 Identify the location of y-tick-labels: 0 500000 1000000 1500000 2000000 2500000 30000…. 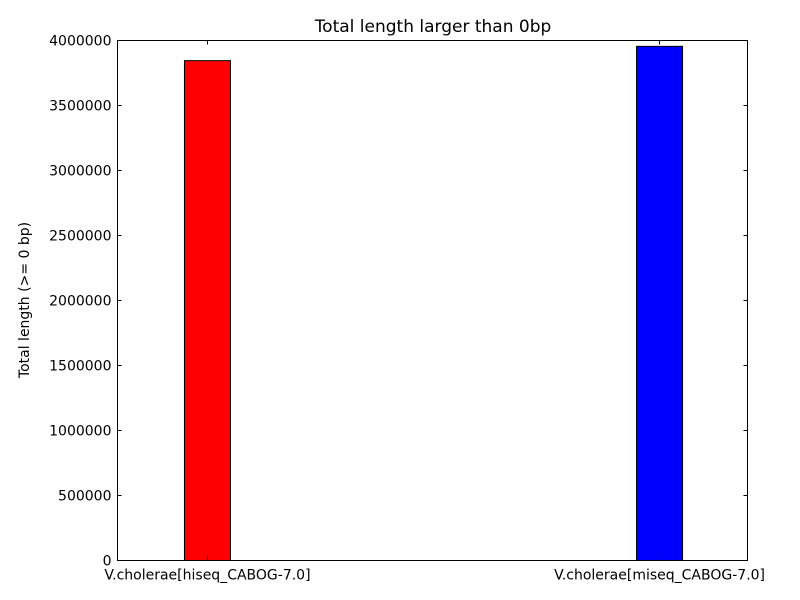
(80, 302).